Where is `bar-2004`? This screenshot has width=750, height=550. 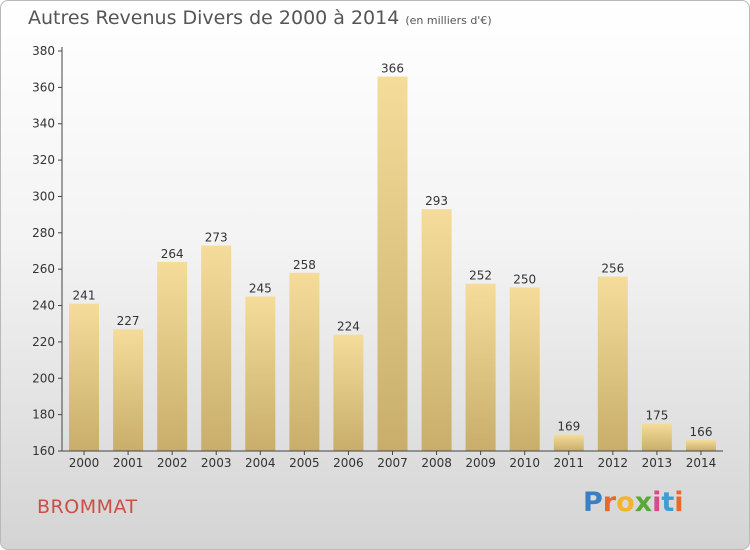
bar-2004 is located at coordinates (260, 373).